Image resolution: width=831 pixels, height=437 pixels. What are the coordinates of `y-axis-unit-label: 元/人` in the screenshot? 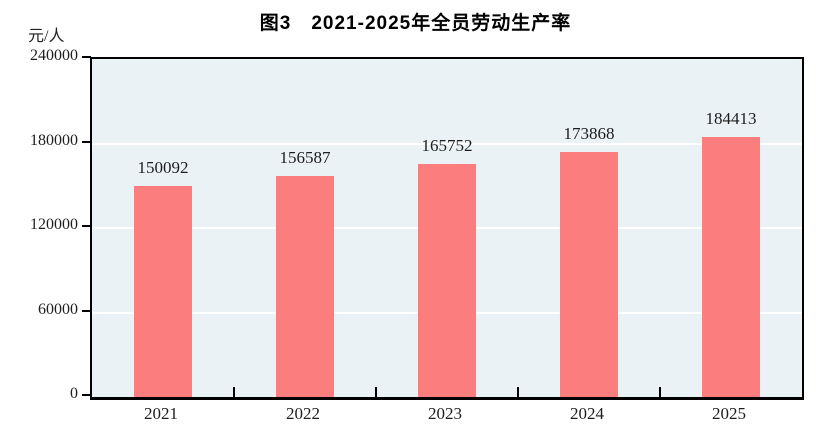 It's located at (46, 36).